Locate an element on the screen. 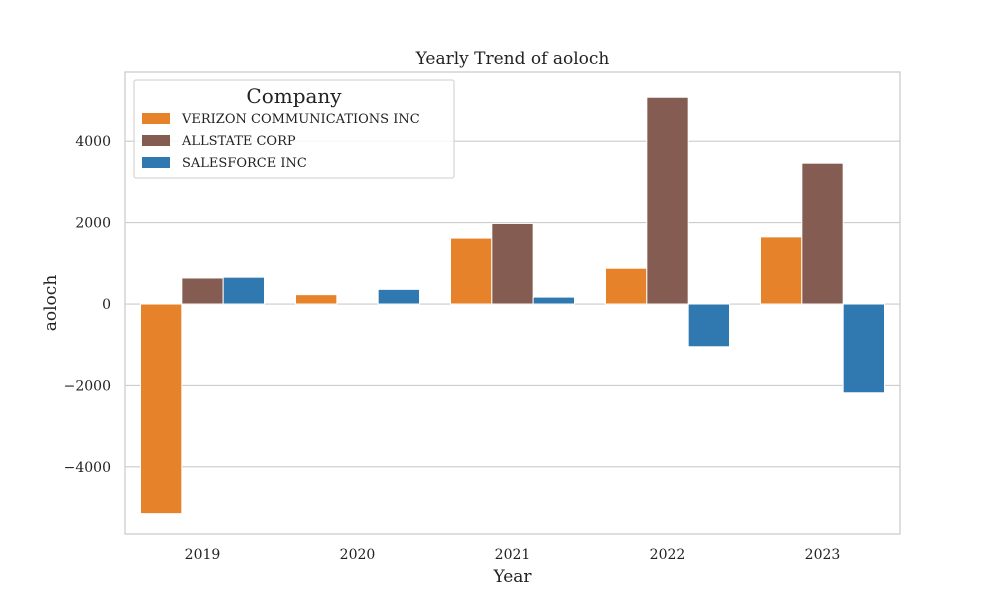 This screenshot has width=1000, height=600. y-tick-labels: −4000 −2000 0 2000 4000 is located at coordinates (87, 305).